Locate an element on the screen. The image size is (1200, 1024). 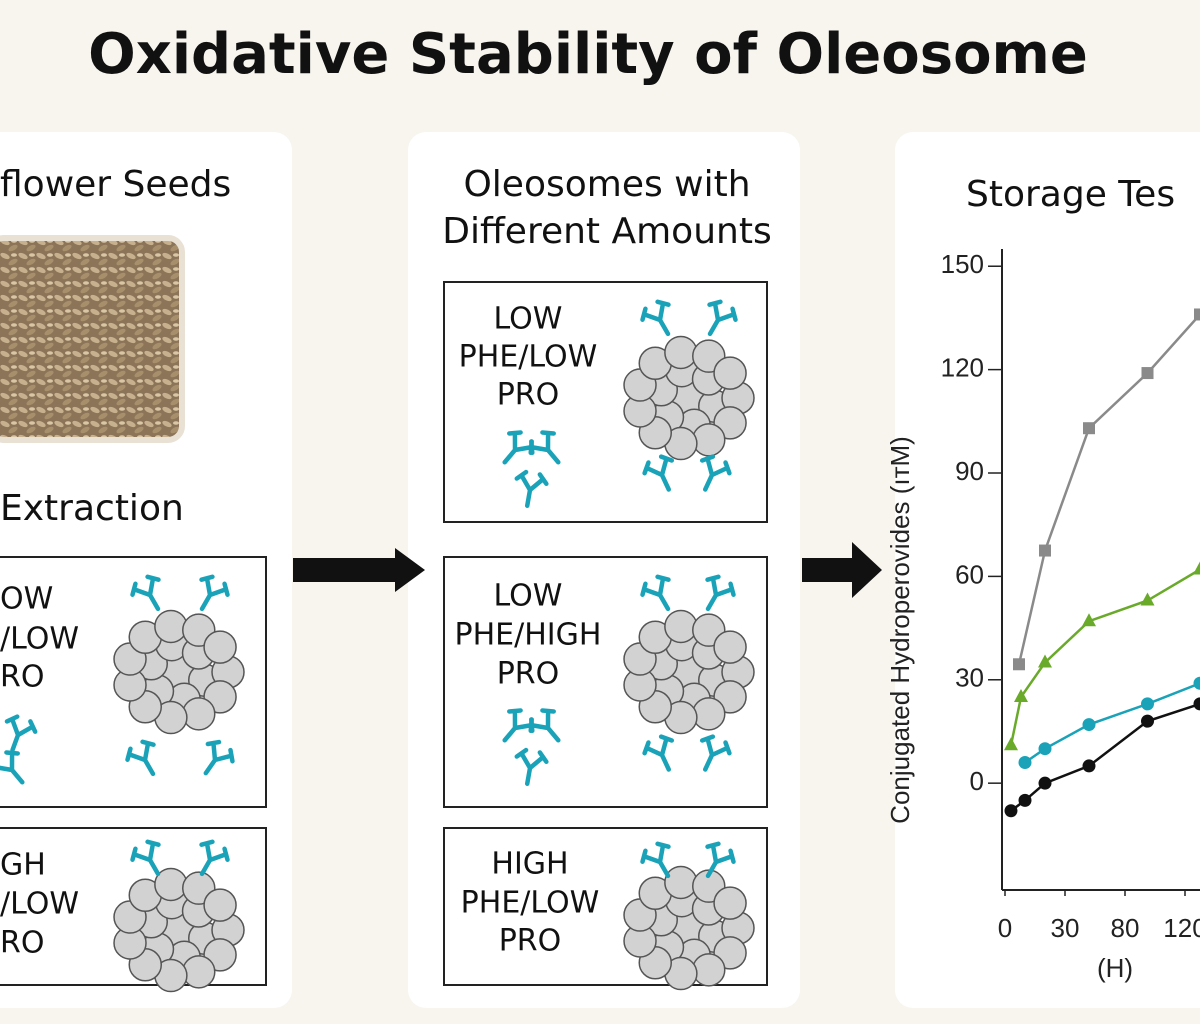
y-tick-label: 0 is located at coordinates (977, 781).